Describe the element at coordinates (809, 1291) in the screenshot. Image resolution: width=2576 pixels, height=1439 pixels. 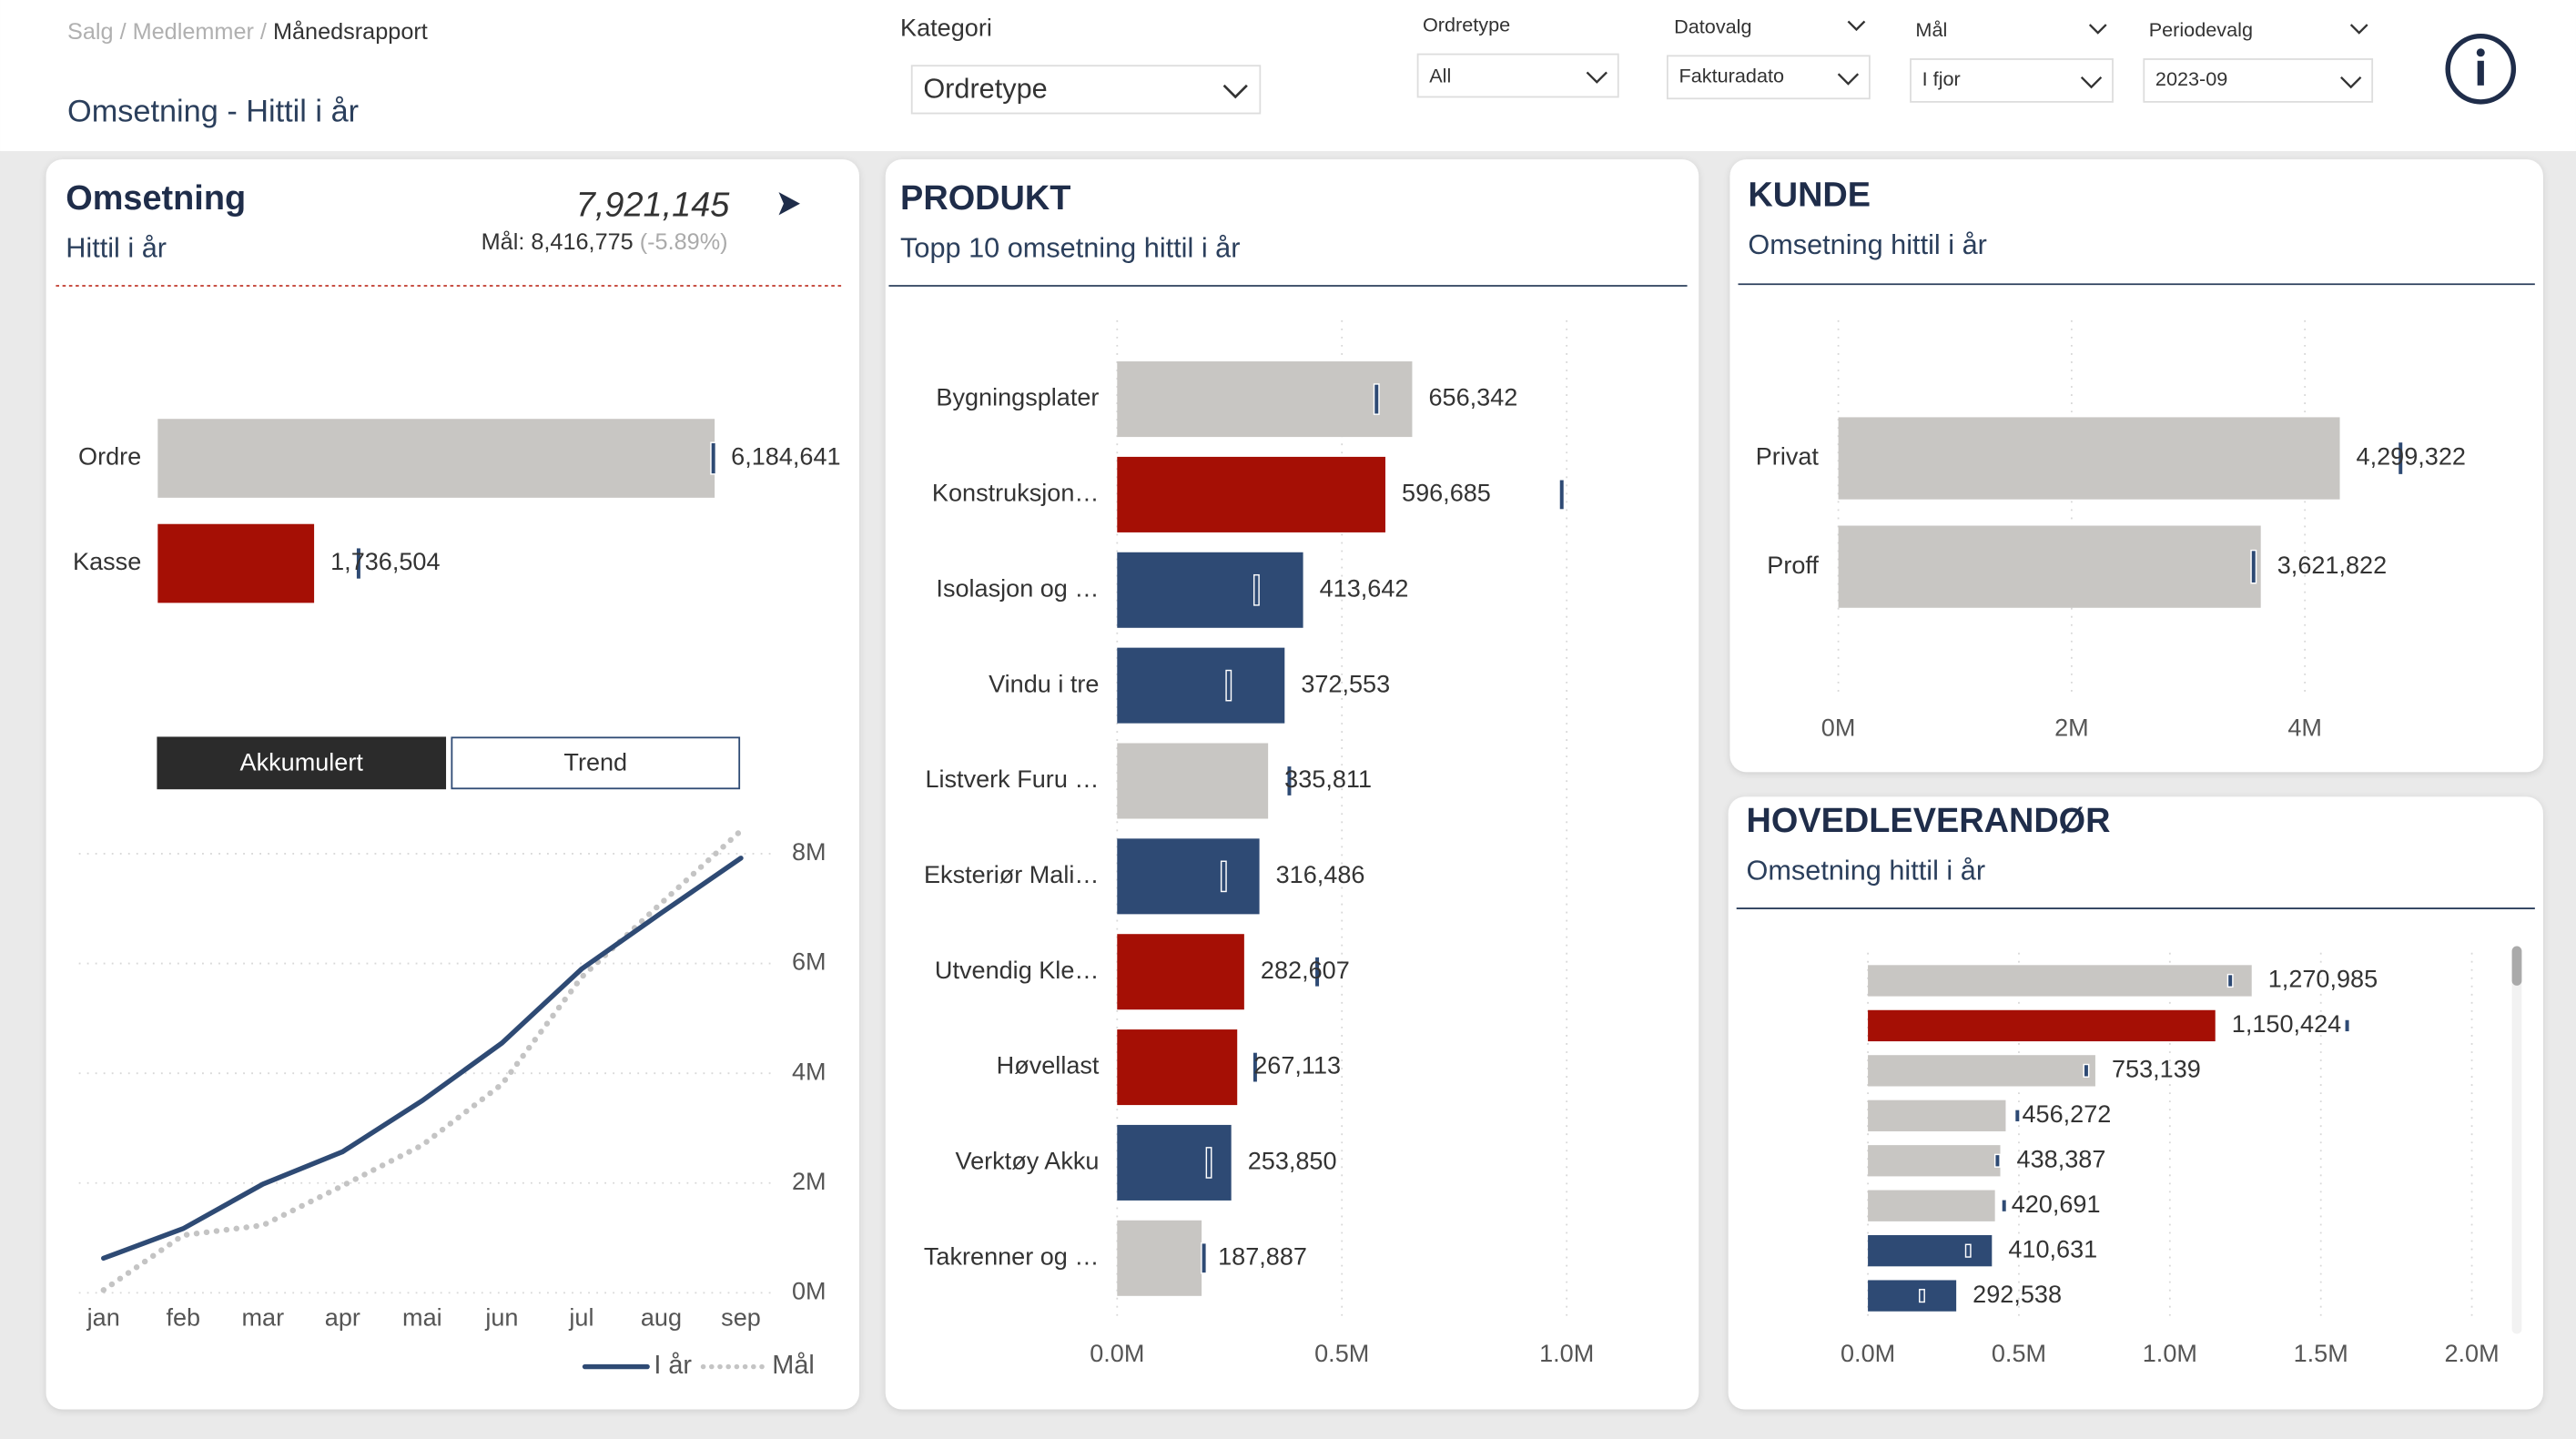
I see `y-tick-label: 0M` at that location.